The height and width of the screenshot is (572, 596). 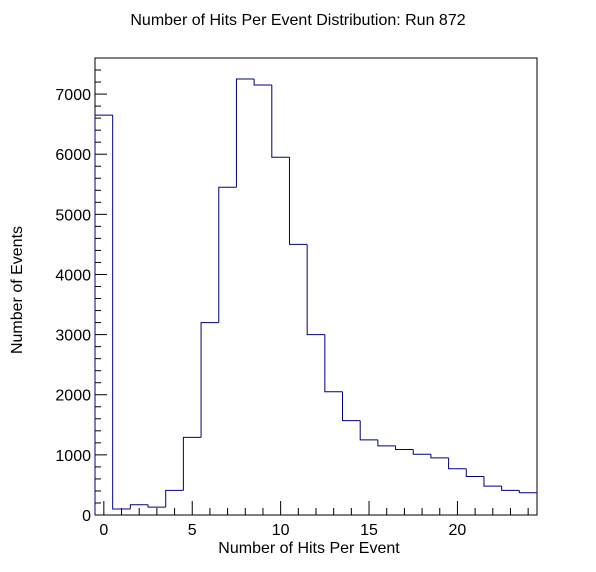 I want to click on x-tick-label: 10, so click(x=281, y=530).